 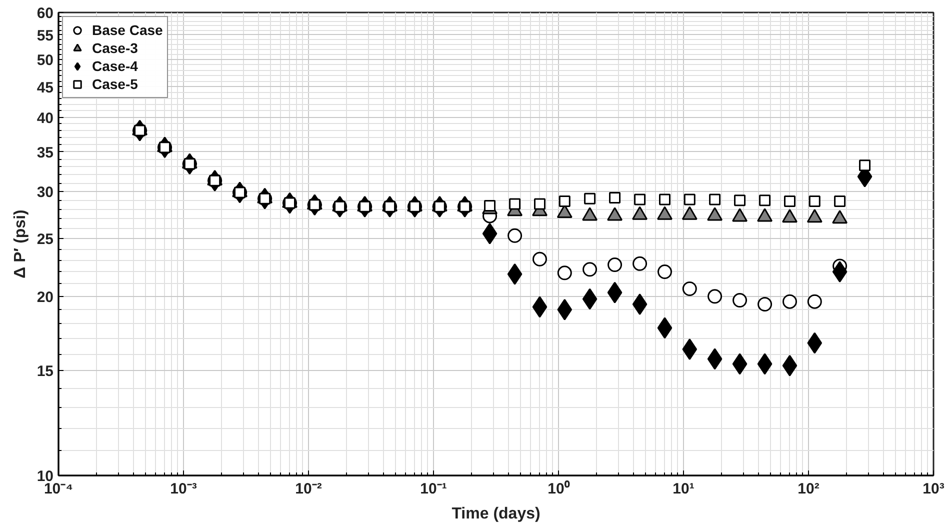 I want to click on legend-label: Base Case, so click(x=127, y=30).